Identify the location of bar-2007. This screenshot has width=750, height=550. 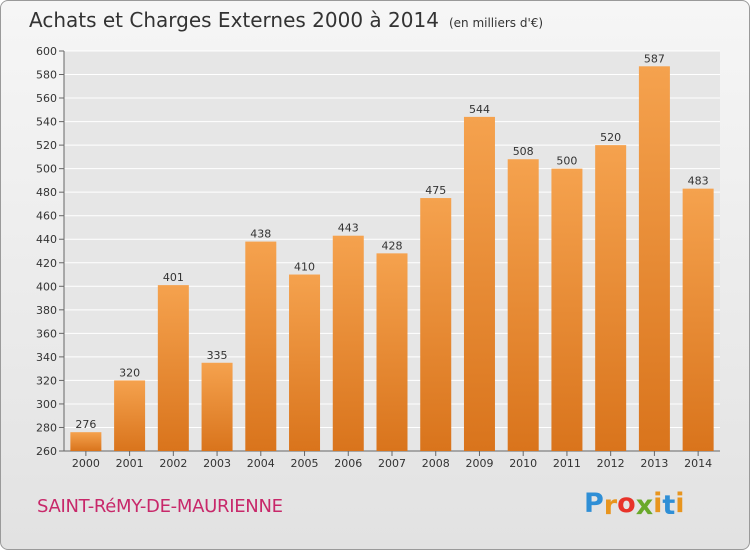
(392, 352).